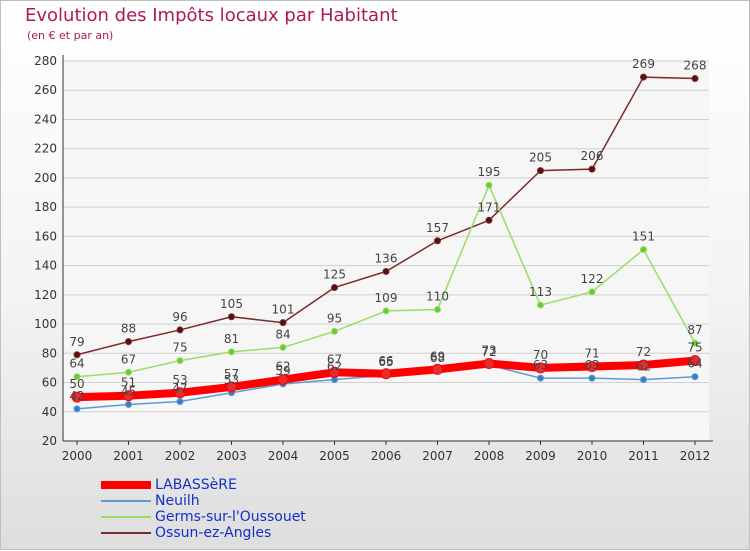 The width and height of the screenshot is (750, 551). I want to click on x-tick-label: 2011, so click(643, 456).